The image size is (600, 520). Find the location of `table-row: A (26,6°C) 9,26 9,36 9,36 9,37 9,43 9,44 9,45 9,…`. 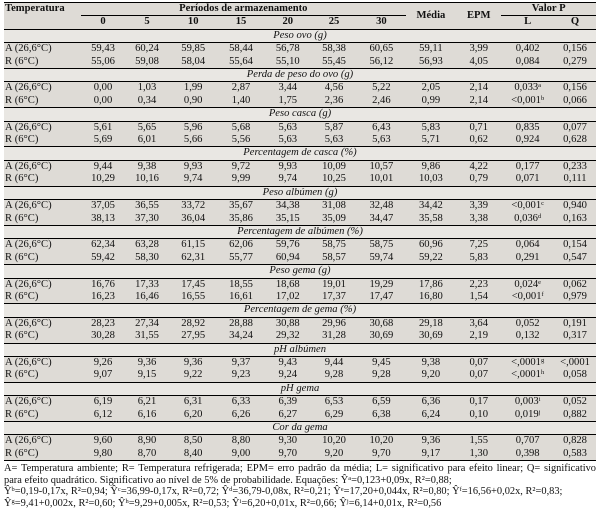

table-row: A (26,6°C) 9,26 9,36 9,36 9,37 9,43 9,44 9,45 9,… is located at coordinates (300, 362).